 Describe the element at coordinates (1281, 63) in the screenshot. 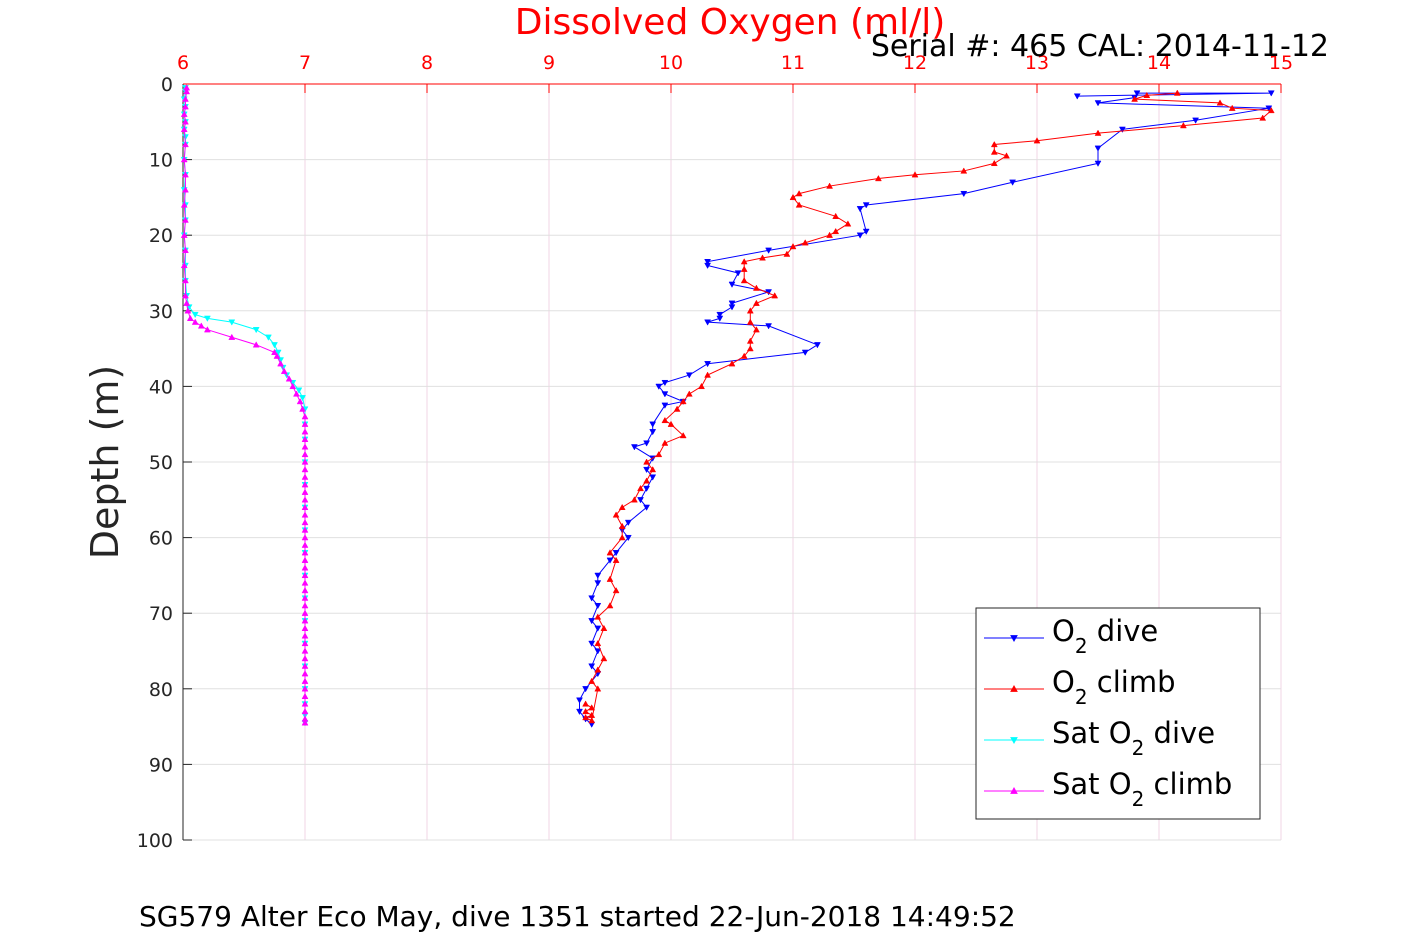

I see `x-tick-label: 15` at that location.